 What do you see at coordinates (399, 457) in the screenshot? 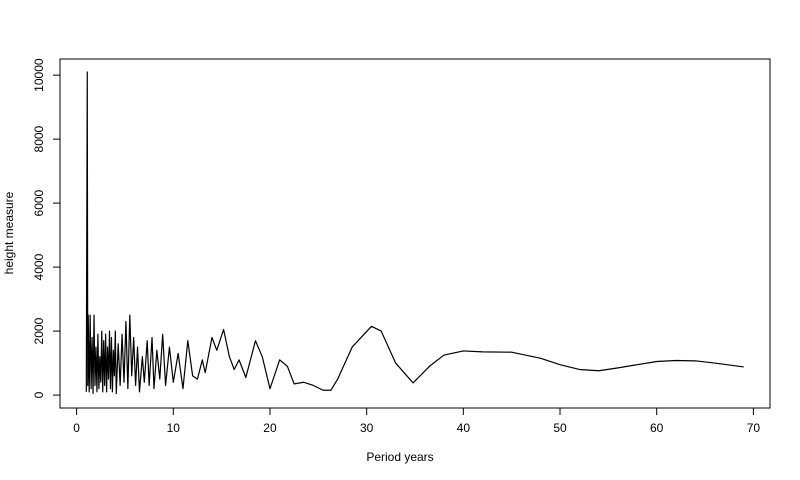
I see `x-axis-label: Period years` at bounding box center [399, 457].